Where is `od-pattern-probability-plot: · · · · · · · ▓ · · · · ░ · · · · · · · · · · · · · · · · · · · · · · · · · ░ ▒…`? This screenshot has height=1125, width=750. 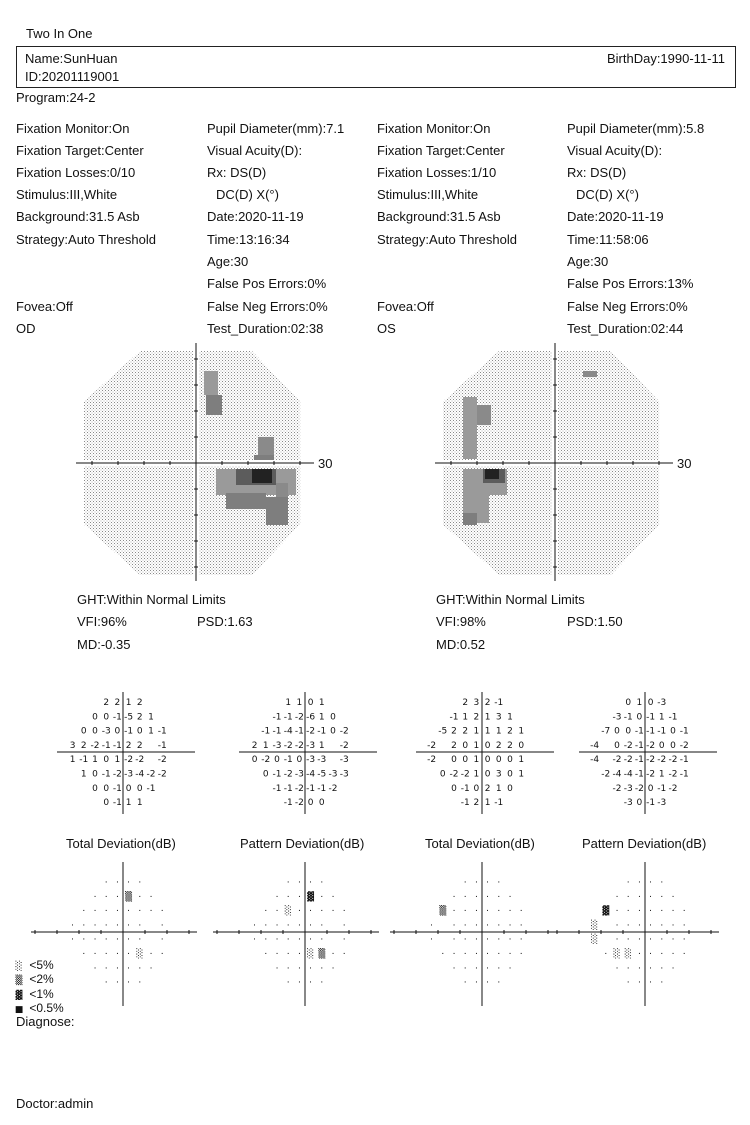
od-pattern-probability-plot: · · · · · · · ▓ · · · · ░ · · · · · · · · · · · · · · · · · · · · · · · · · ░ ▒… is located at coordinates (296, 934).